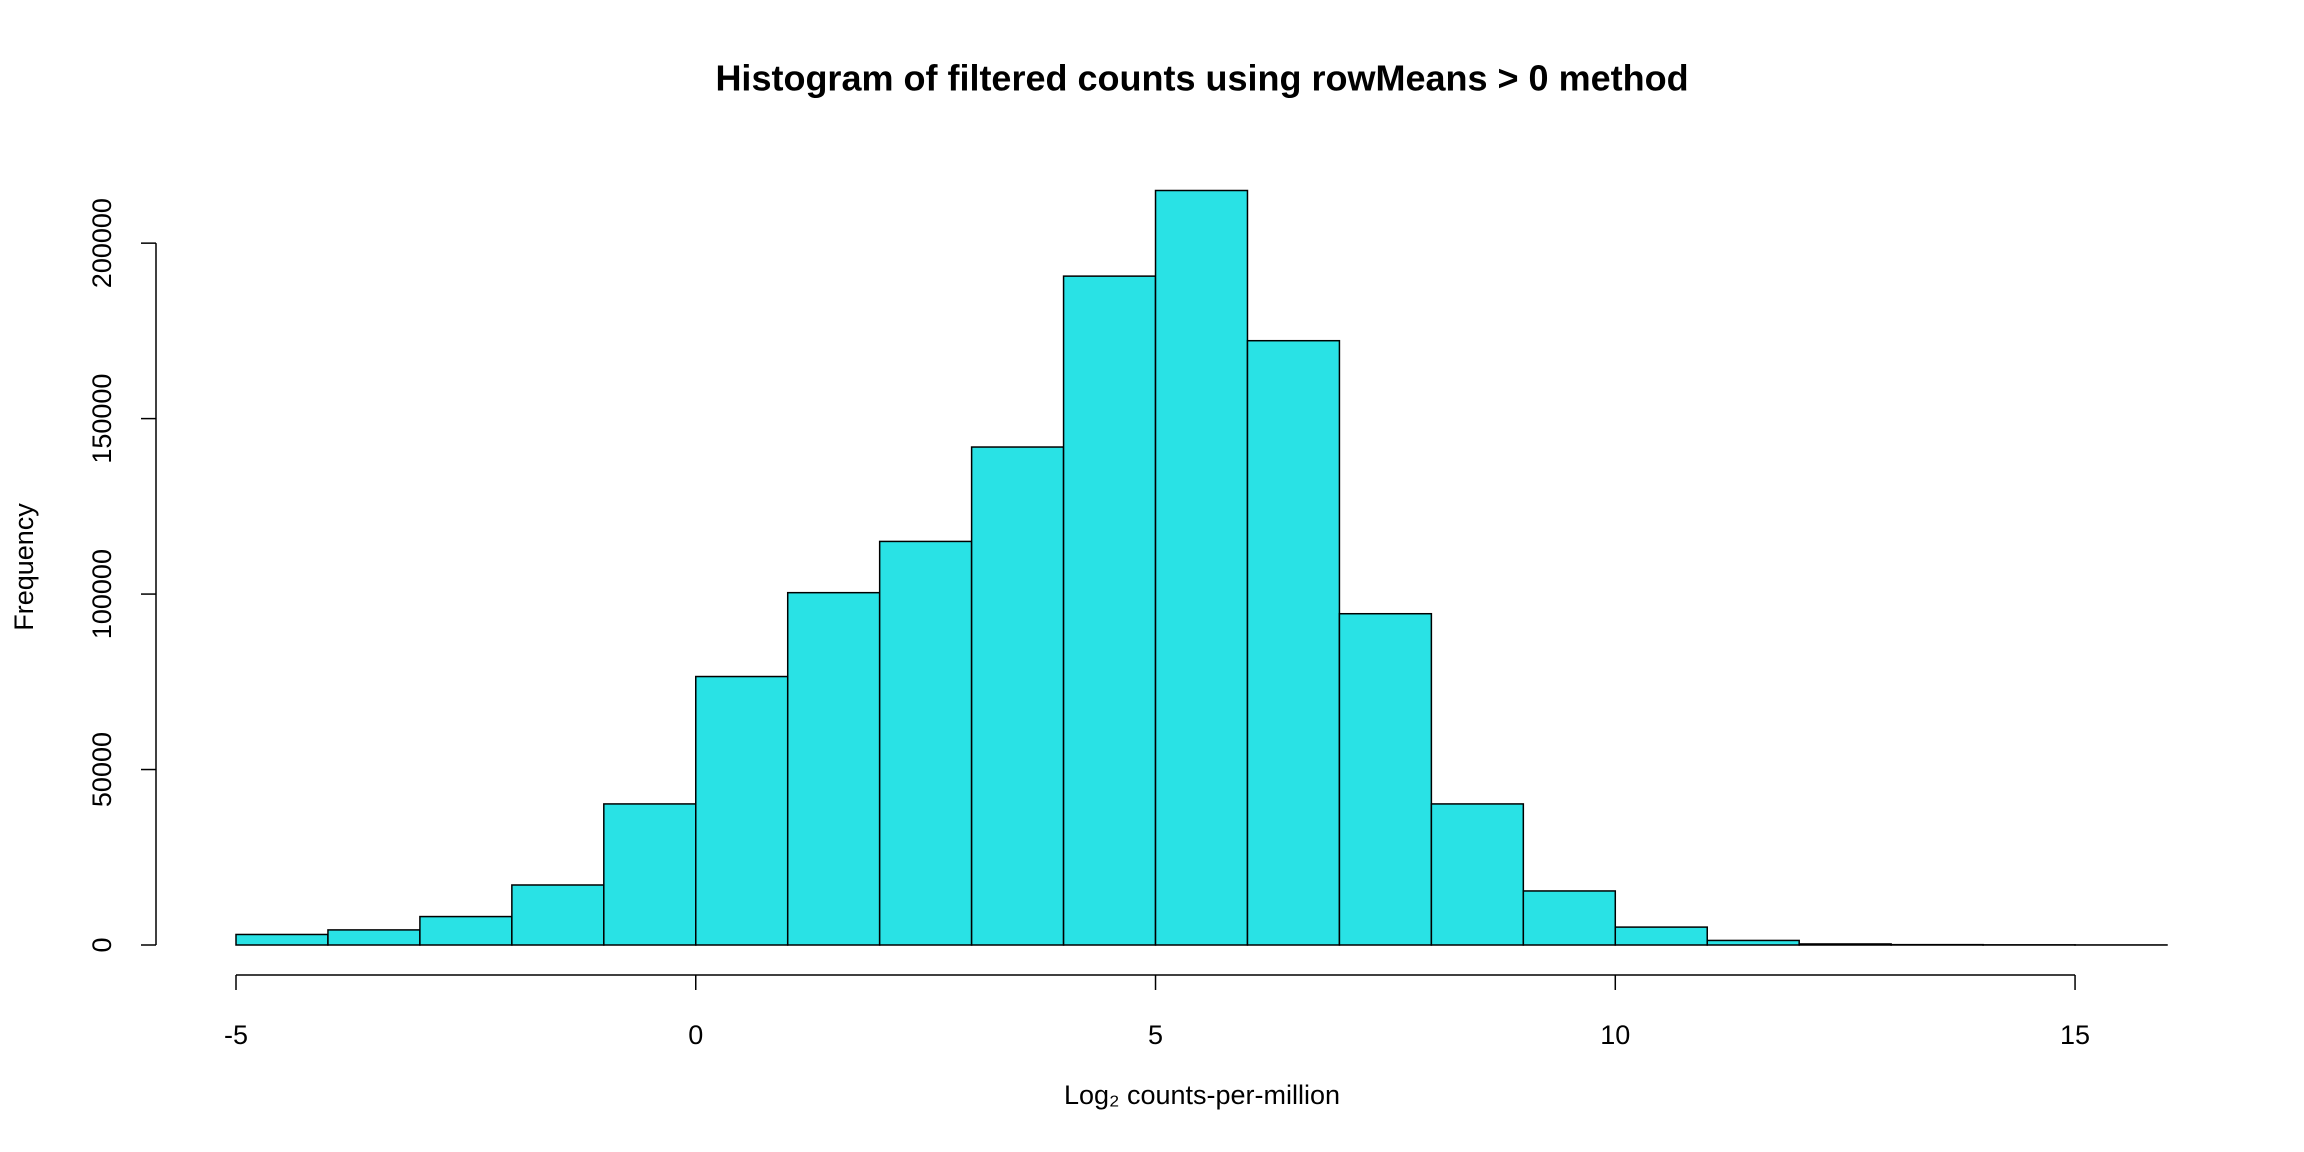 This screenshot has height=1152, width=2304. I want to click on y-axis-label: Frequency, so click(24, 567).